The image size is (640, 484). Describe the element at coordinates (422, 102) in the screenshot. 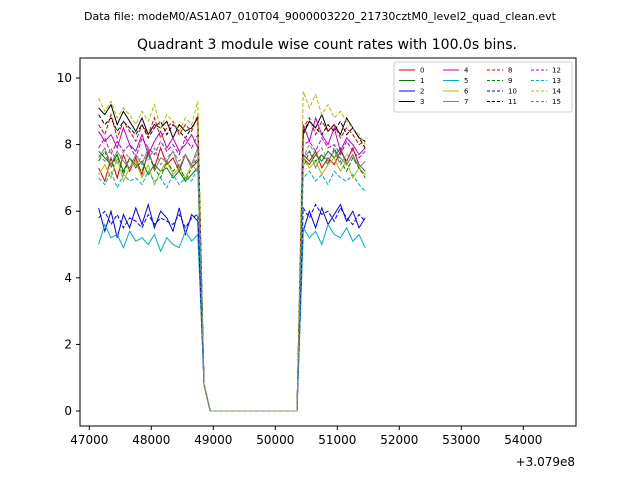

I see `legend-label-3: 3` at that location.